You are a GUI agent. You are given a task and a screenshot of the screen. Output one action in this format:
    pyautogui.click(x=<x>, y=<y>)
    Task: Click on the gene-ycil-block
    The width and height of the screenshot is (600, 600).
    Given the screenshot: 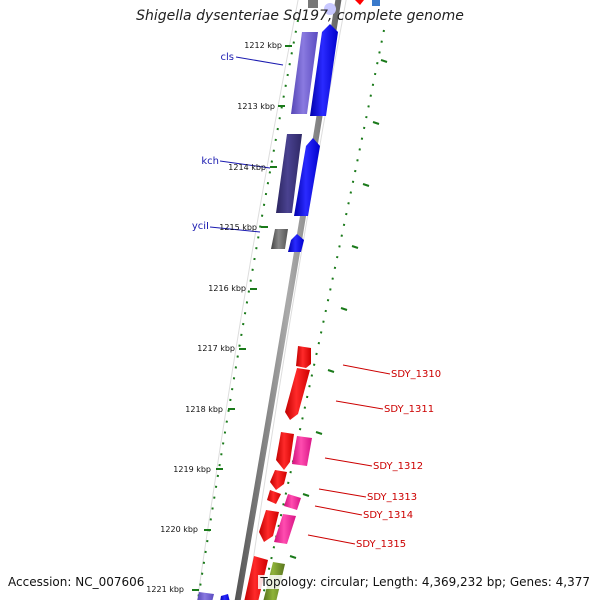 What is the action you would take?
    pyautogui.click(x=279, y=239)
    